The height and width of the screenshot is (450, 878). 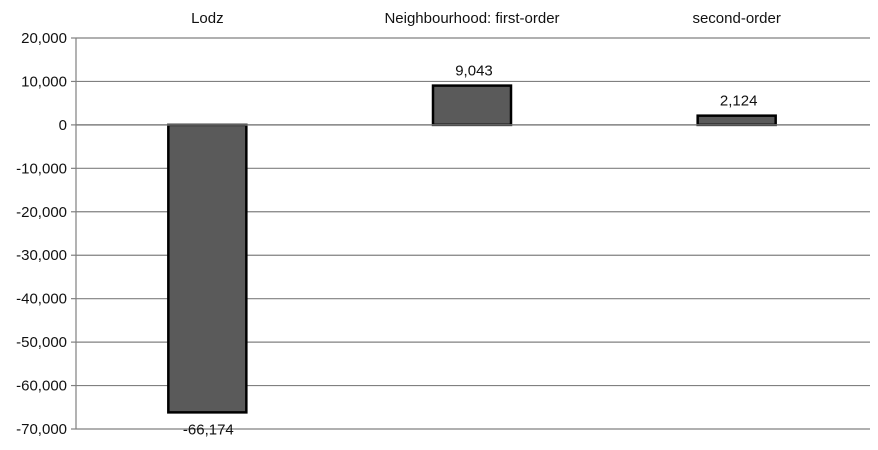 What do you see at coordinates (41, 299) in the screenshot?
I see `y-tick-label: -40,000` at bounding box center [41, 299].